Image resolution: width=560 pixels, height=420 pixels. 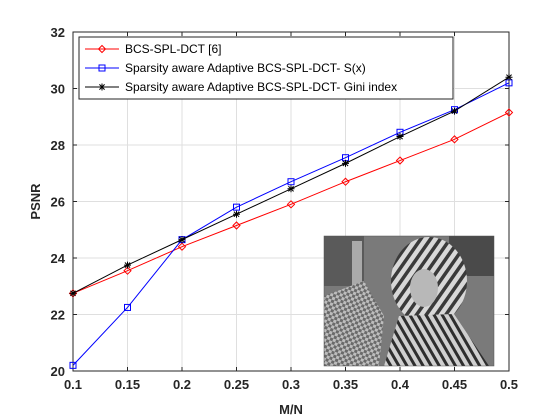 I want to click on legend-box, so click(x=266, y=68).